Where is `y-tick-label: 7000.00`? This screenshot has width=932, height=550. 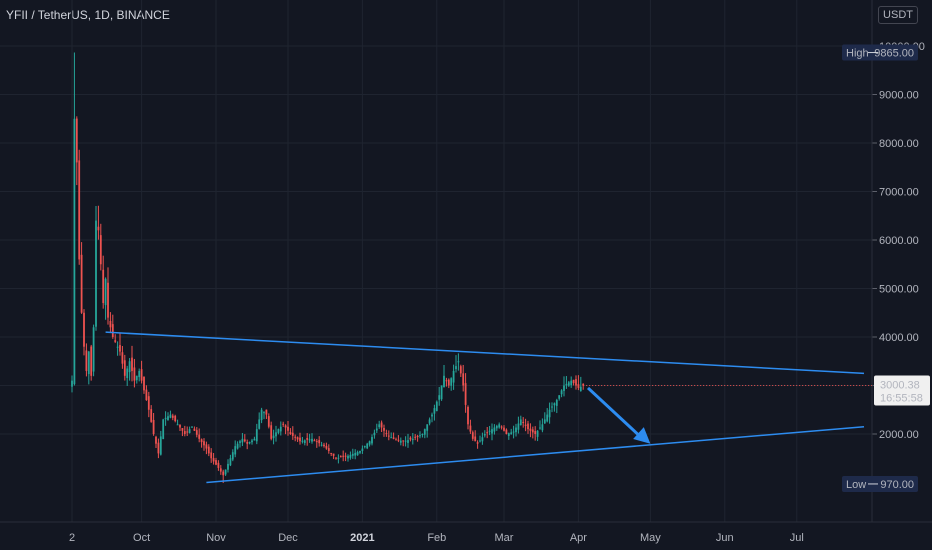 y-tick-label: 7000.00 is located at coordinates (899, 193).